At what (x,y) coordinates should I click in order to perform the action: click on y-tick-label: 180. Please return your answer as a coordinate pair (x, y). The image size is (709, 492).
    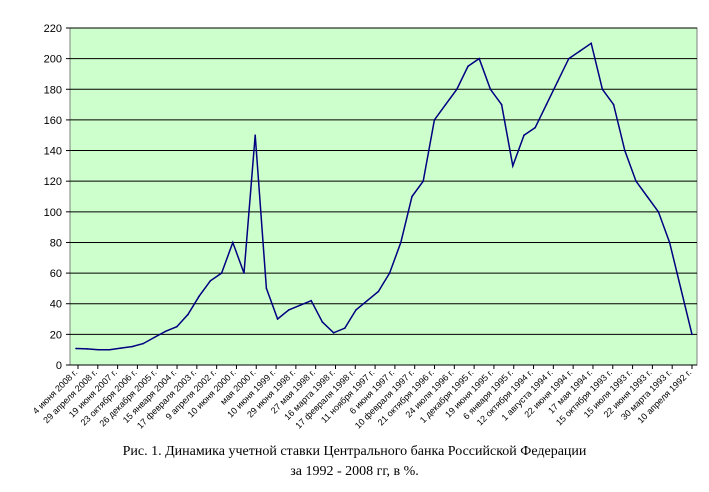
    Looking at the image, I should click on (53, 90).